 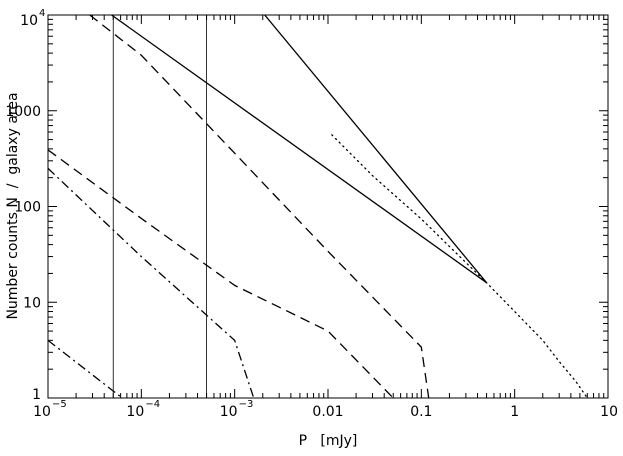 What do you see at coordinates (23, 112) in the screenshot?
I see `y-tick-label: 1000` at bounding box center [23, 112].